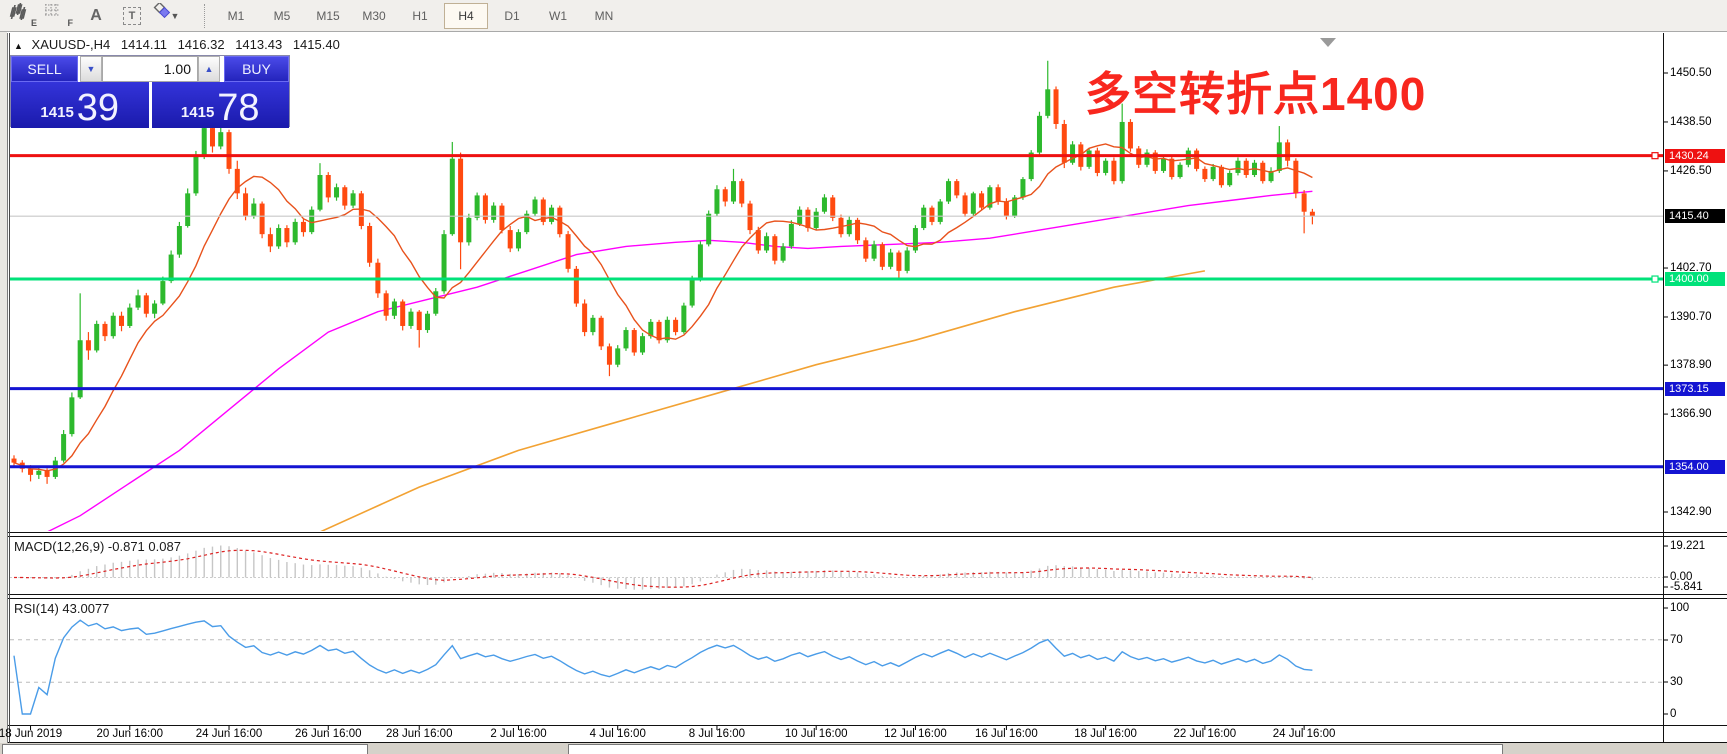 The width and height of the screenshot is (1727, 754). What do you see at coordinates (1680, 608) in the screenshot?
I see `rsi-axis-label: 100` at bounding box center [1680, 608].